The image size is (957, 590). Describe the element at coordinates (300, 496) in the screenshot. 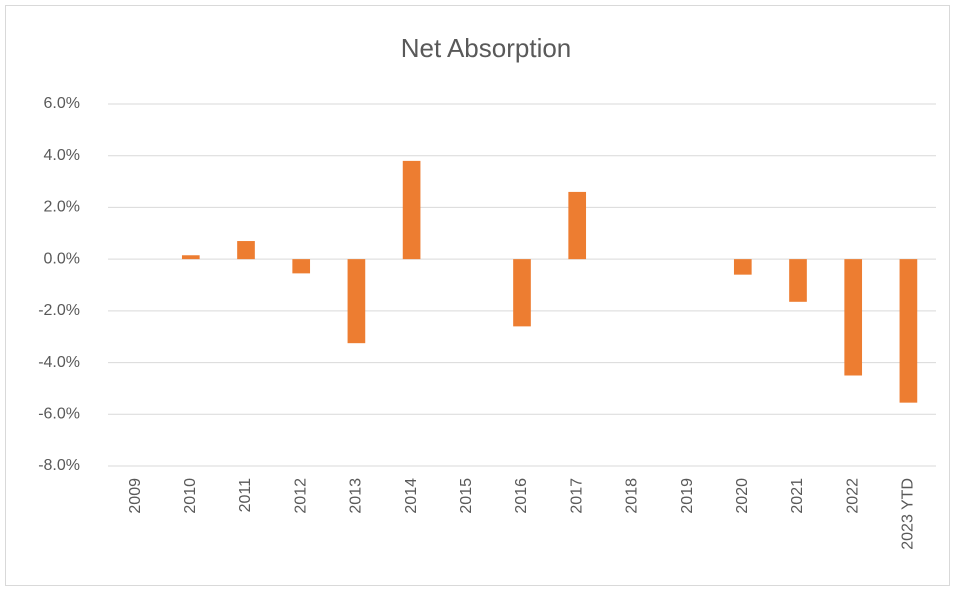

I see `x-tick-label: 2012` at that location.